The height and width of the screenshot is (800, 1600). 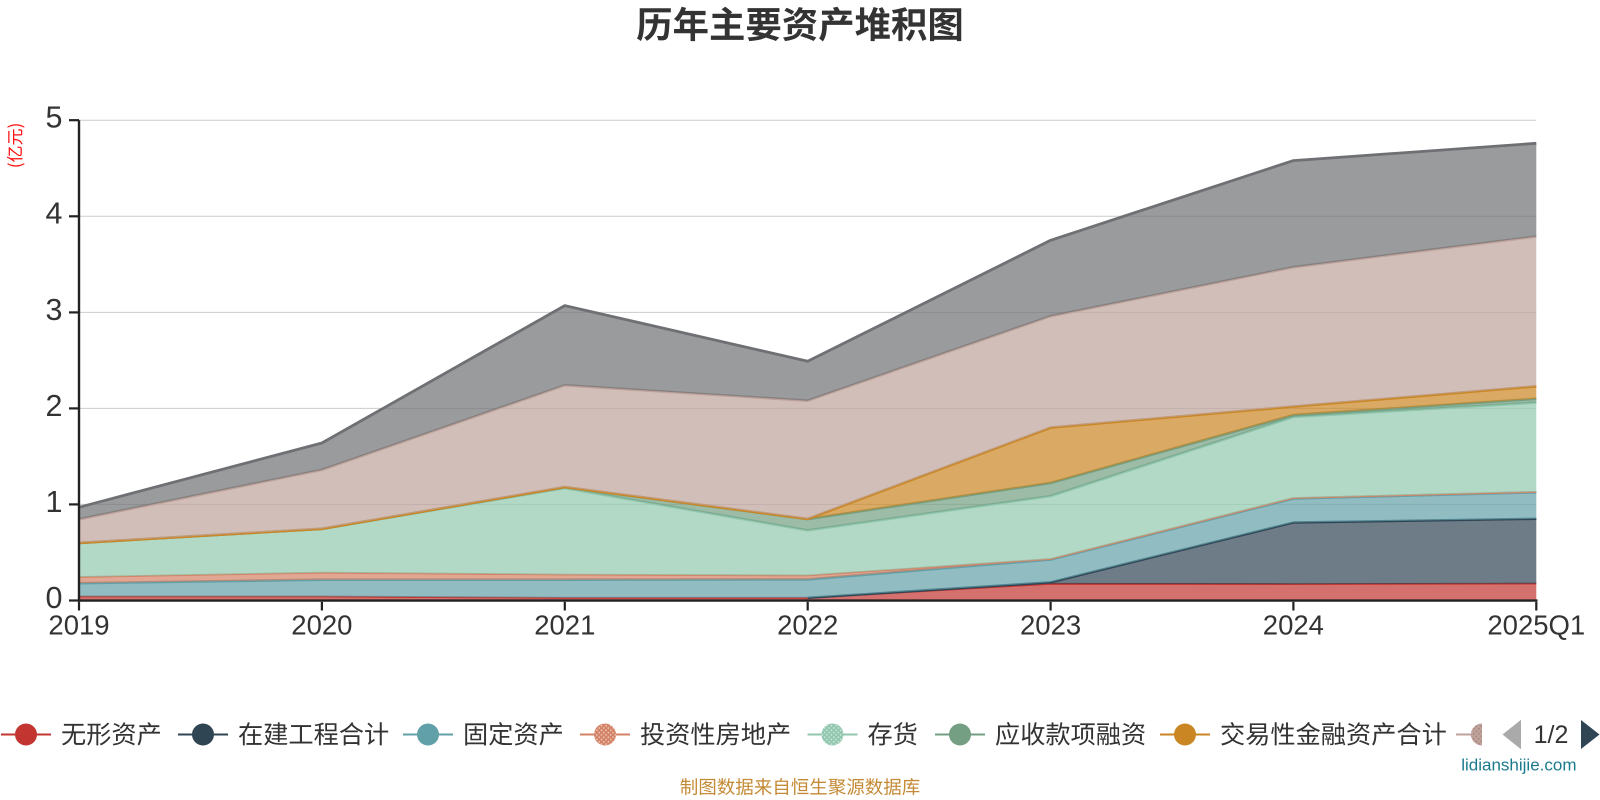 I want to click on svg-text: 2022, so click(x=807, y=625).